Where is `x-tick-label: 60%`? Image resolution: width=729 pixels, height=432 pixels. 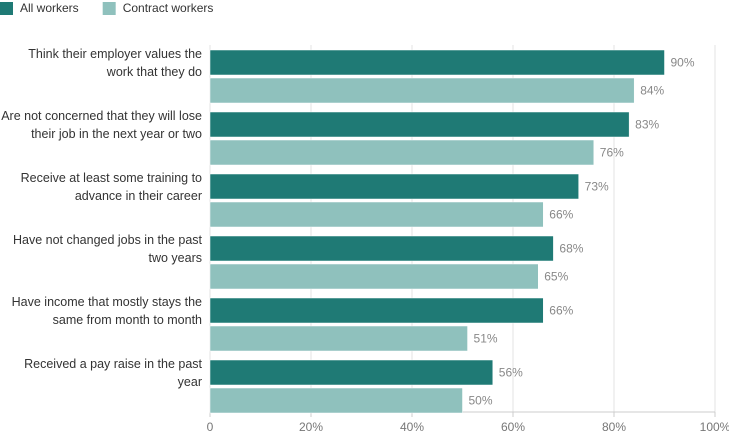 x-tick-label: 60% is located at coordinates (513, 426).